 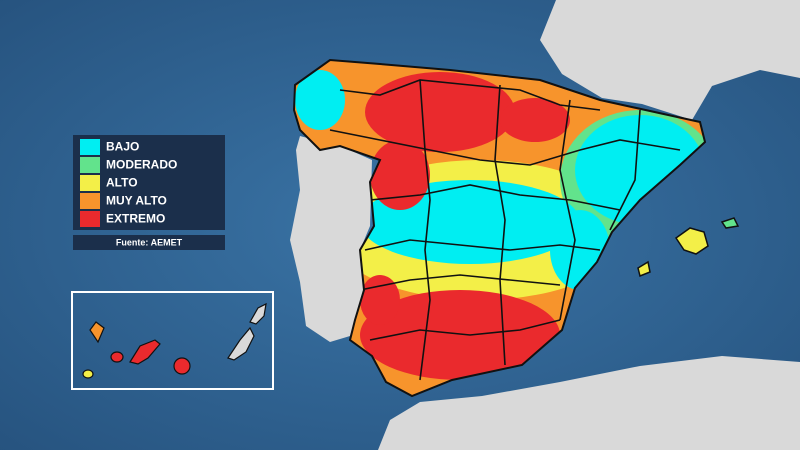 I want to click on source: Fuente: AEMET, so click(x=149, y=242).